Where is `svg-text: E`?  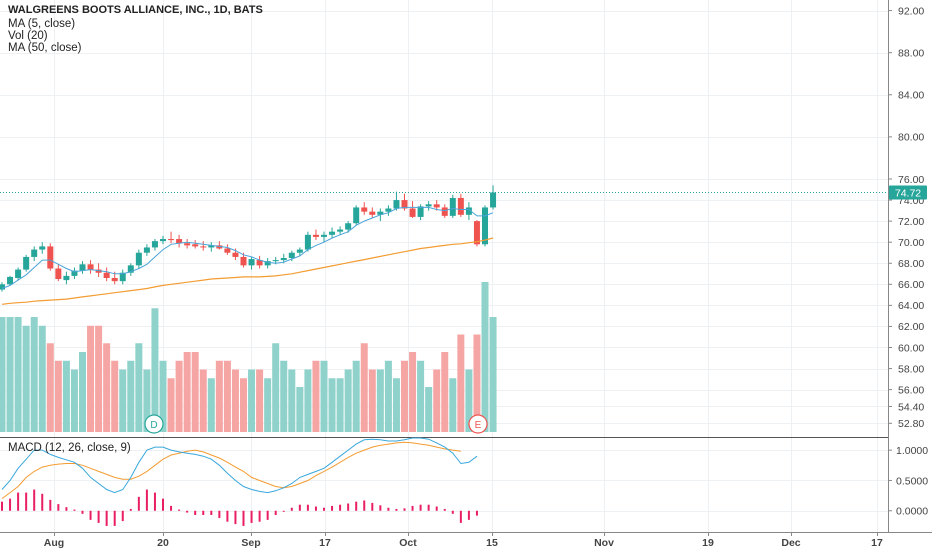
svg-text: E is located at coordinates (478, 425).